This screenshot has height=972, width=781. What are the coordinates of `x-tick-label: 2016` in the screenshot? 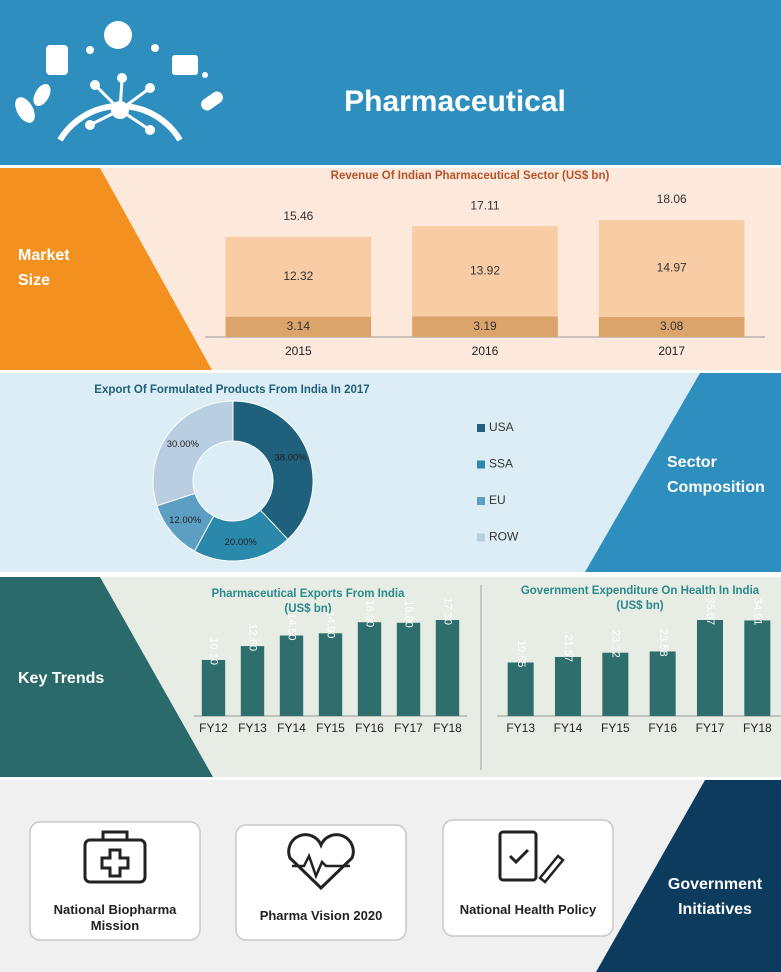 It's located at (485, 351).